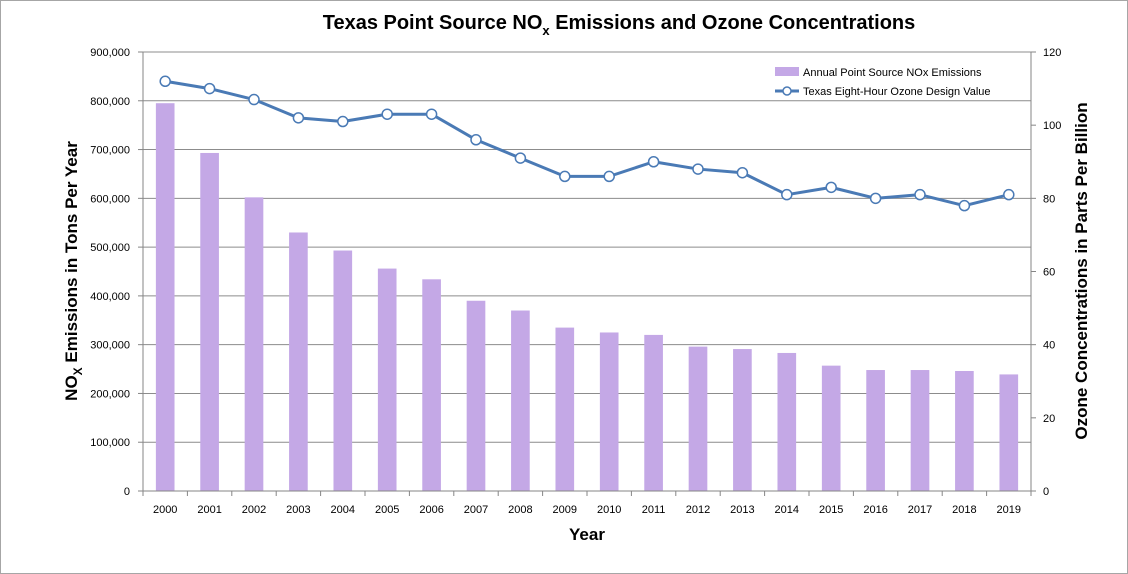  What do you see at coordinates (165, 81) in the screenshot?
I see `ozone-point-2000` at bounding box center [165, 81].